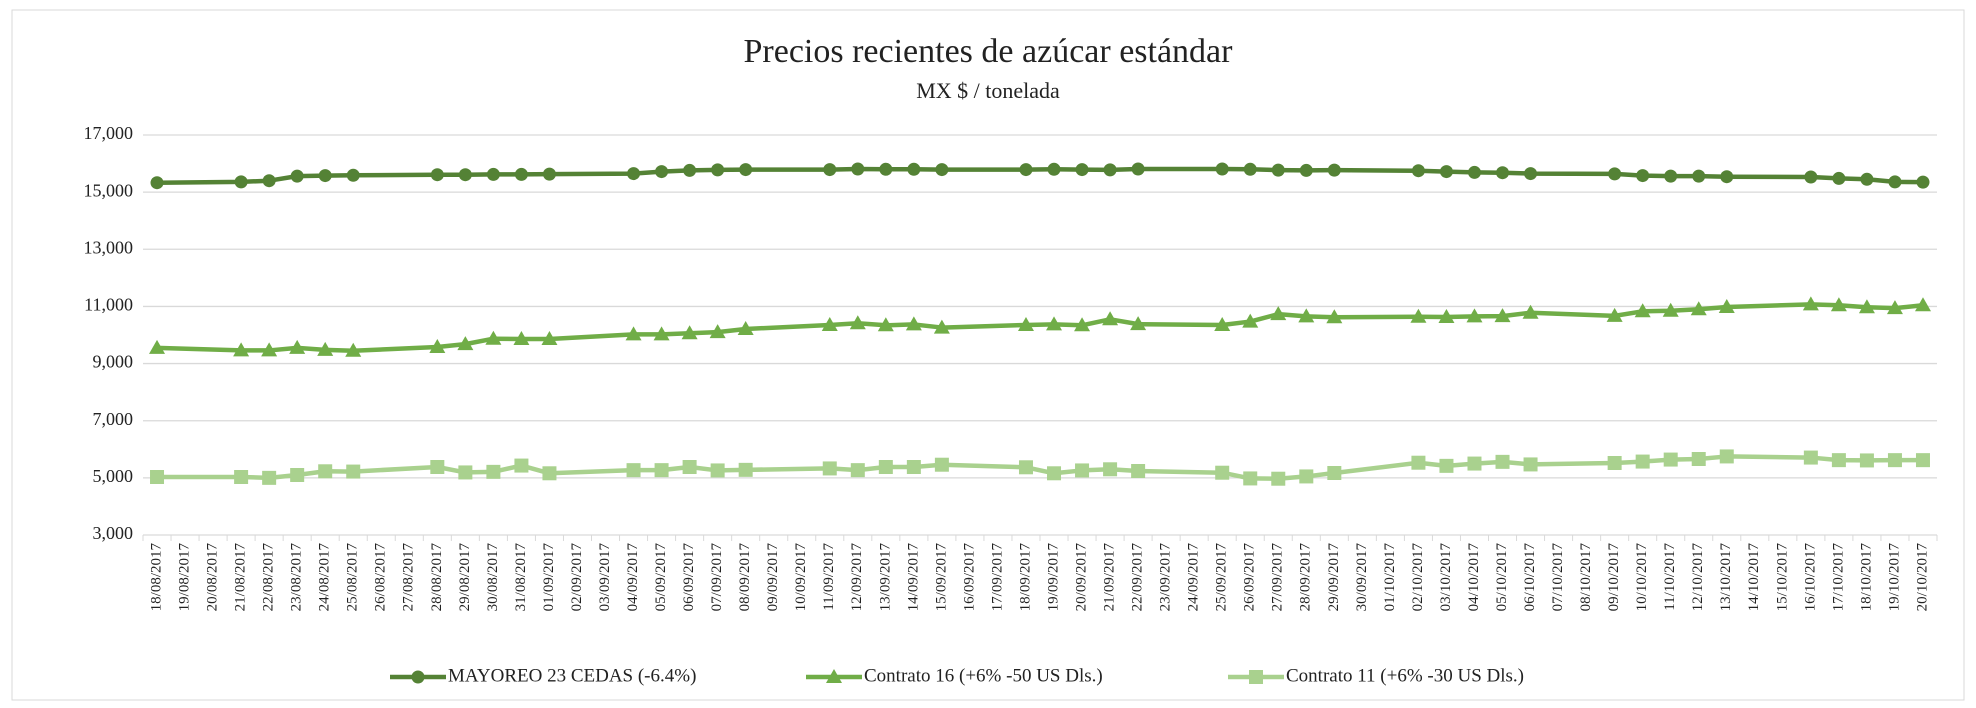  What do you see at coordinates (1418, 577) in the screenshot?
I see `x-tick-label: 02/10/2017` at bounding box center [1418, 577].